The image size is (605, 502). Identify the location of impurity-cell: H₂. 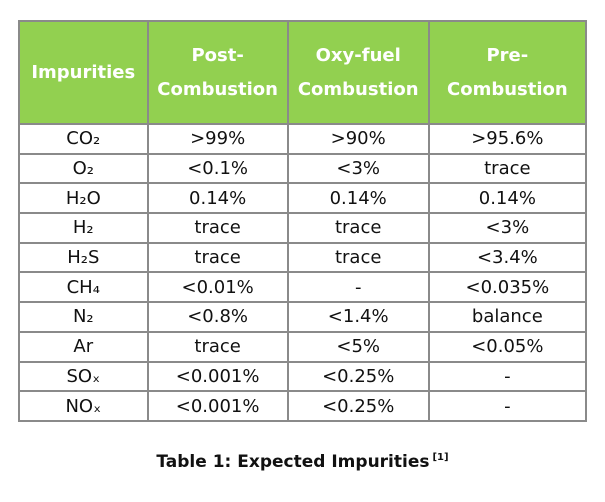
(83, 228).